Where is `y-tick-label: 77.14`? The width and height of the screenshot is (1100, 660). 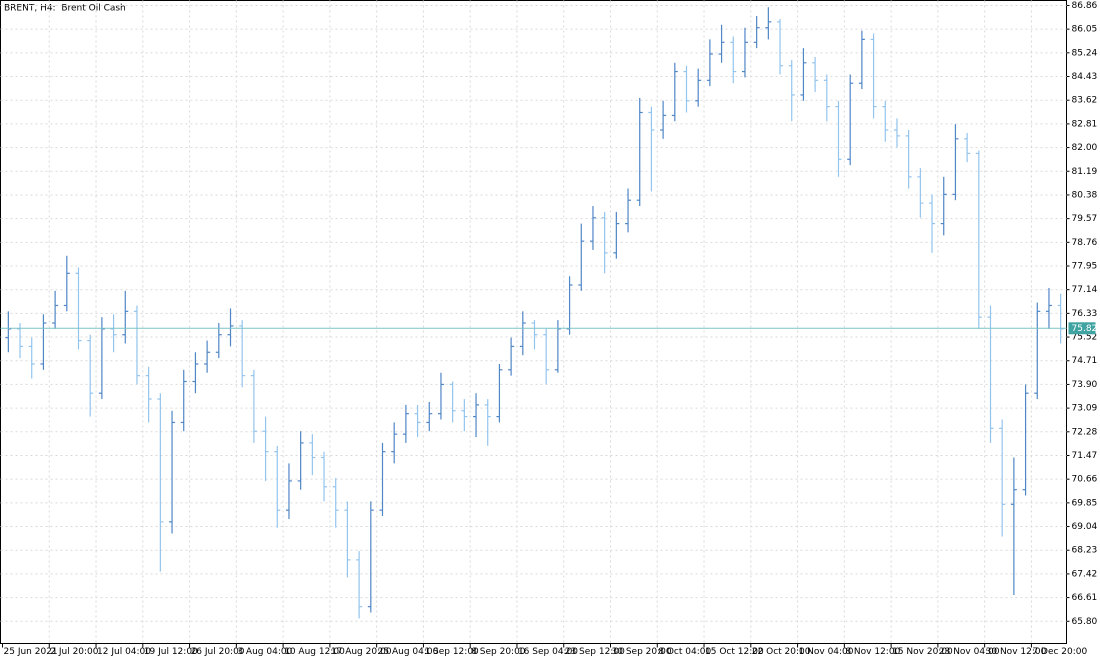
y-tick-label: 77.14 is located at coordinates (1085, 290).